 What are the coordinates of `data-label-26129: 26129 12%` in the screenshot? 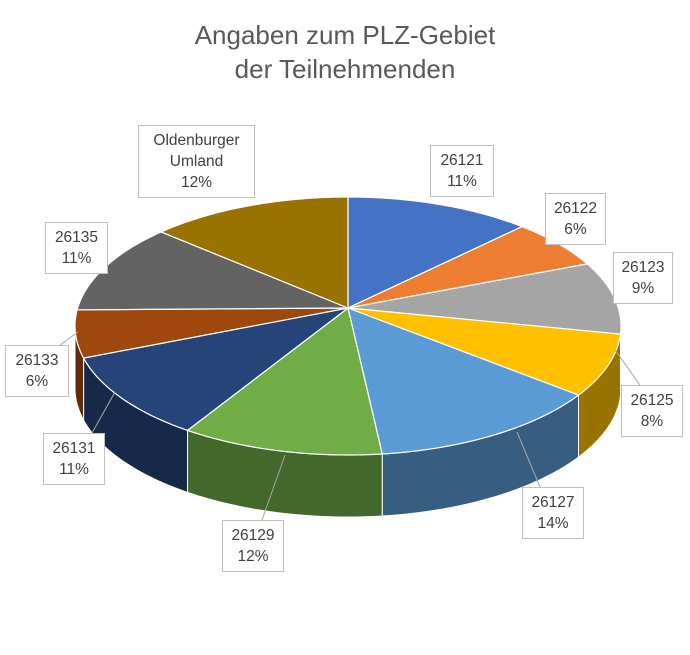 It's located at (253, 546).